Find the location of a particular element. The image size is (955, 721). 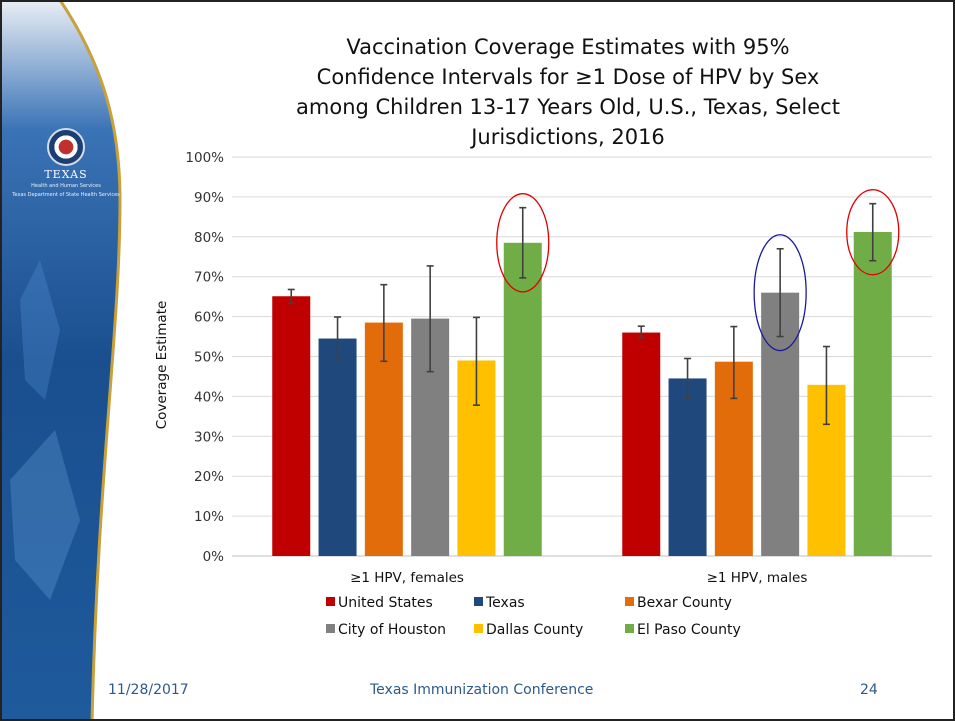

legend-item: Dallas County is located at coordinates (528, 630).